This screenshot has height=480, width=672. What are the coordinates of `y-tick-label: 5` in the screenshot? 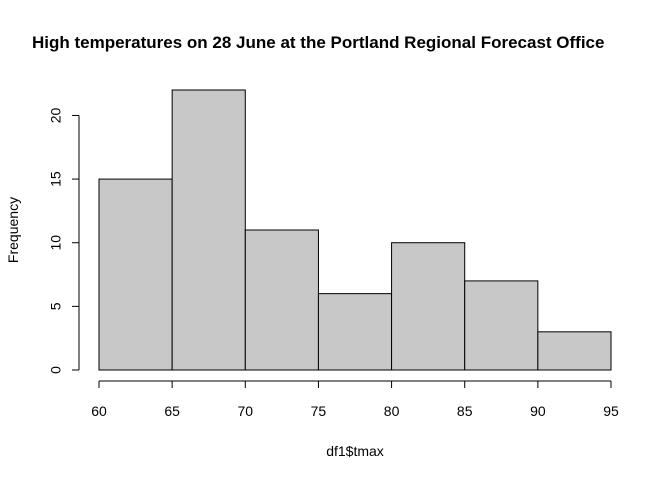 It's located at (56, 306).